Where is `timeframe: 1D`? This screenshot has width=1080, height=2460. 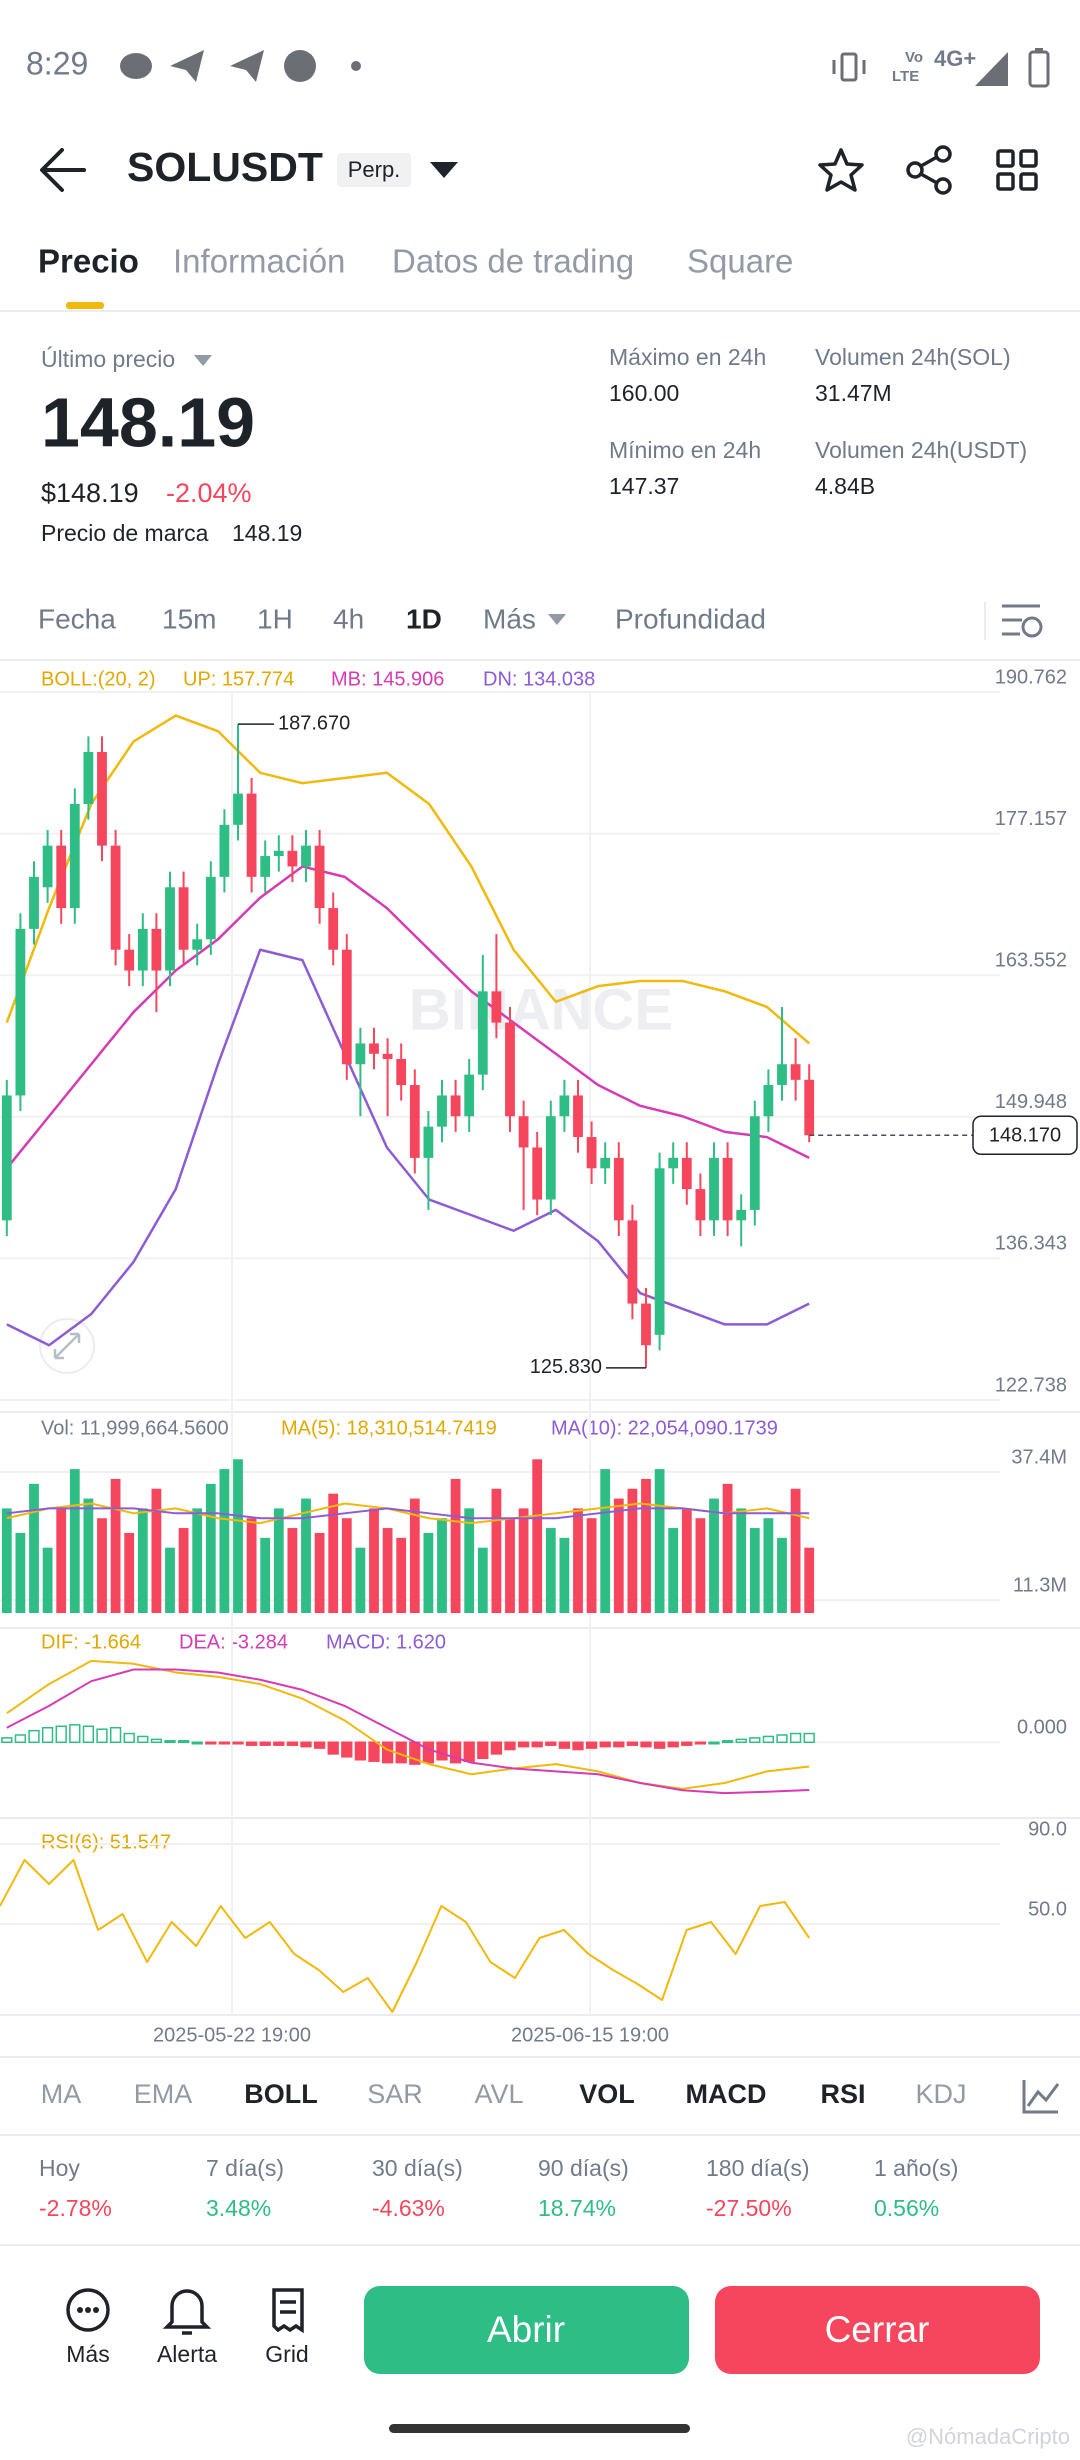
timeframe: 1D is located at coordinates (424, 618).